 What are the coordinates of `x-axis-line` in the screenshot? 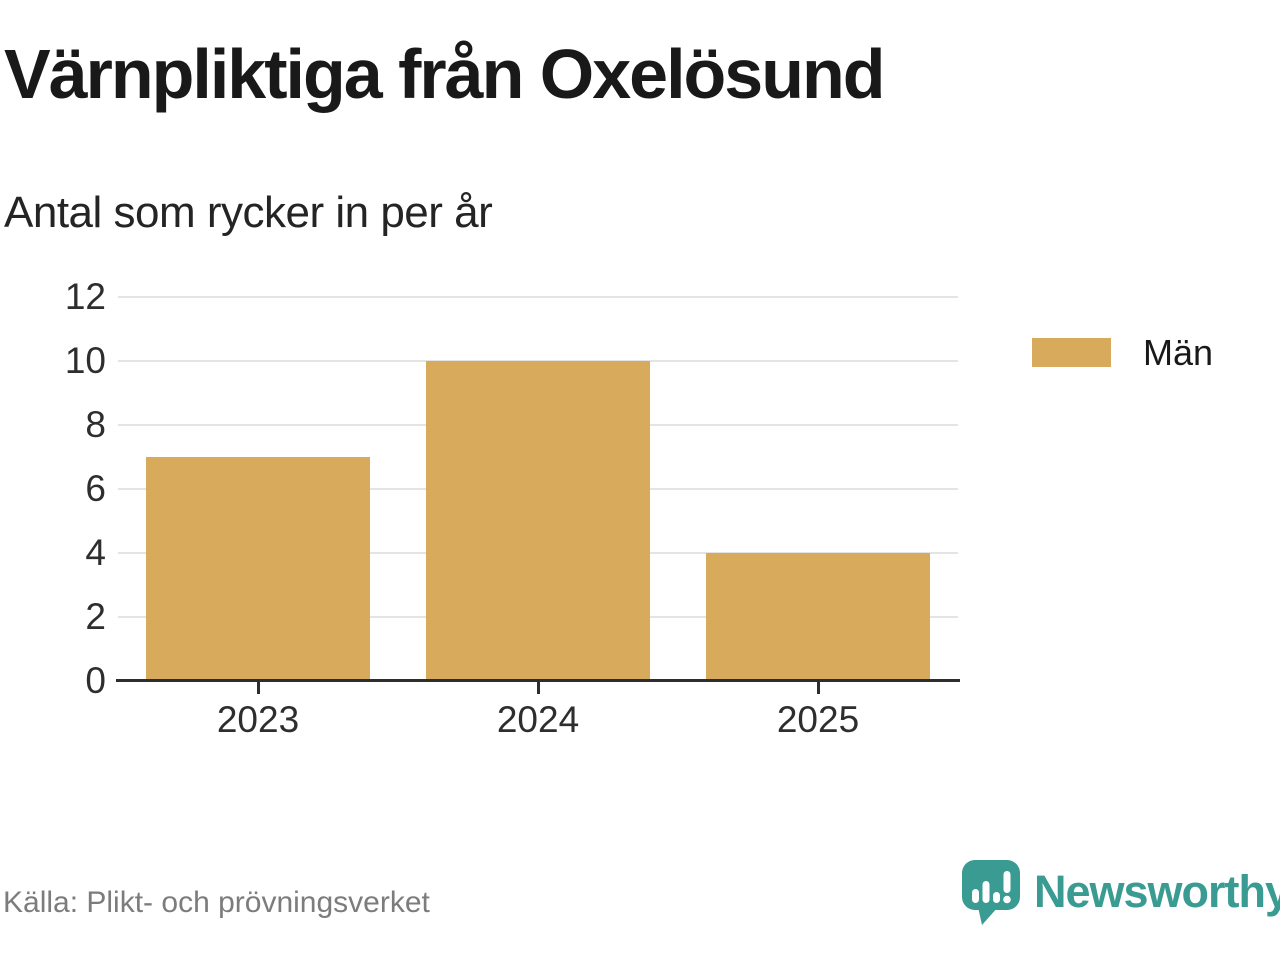 It's located at (538, 680).